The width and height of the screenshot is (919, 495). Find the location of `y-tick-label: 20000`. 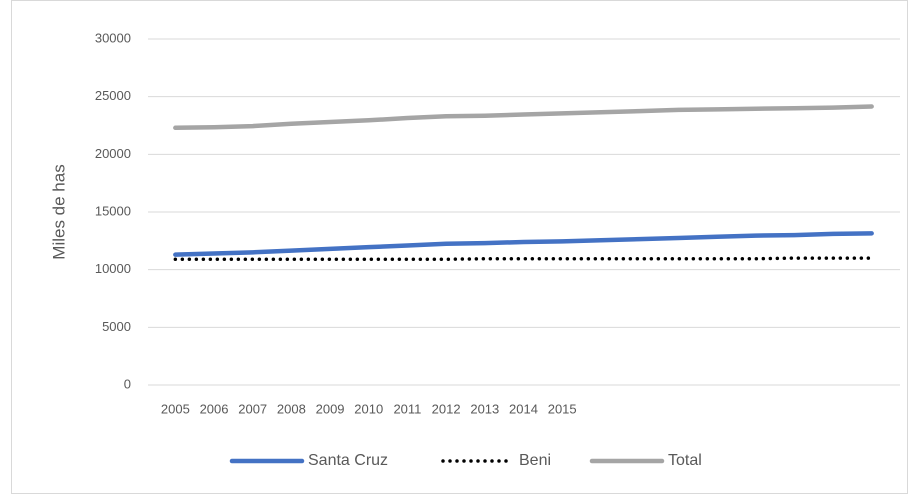

y-tick-label: 20000 is located at coordinates (113, 153).